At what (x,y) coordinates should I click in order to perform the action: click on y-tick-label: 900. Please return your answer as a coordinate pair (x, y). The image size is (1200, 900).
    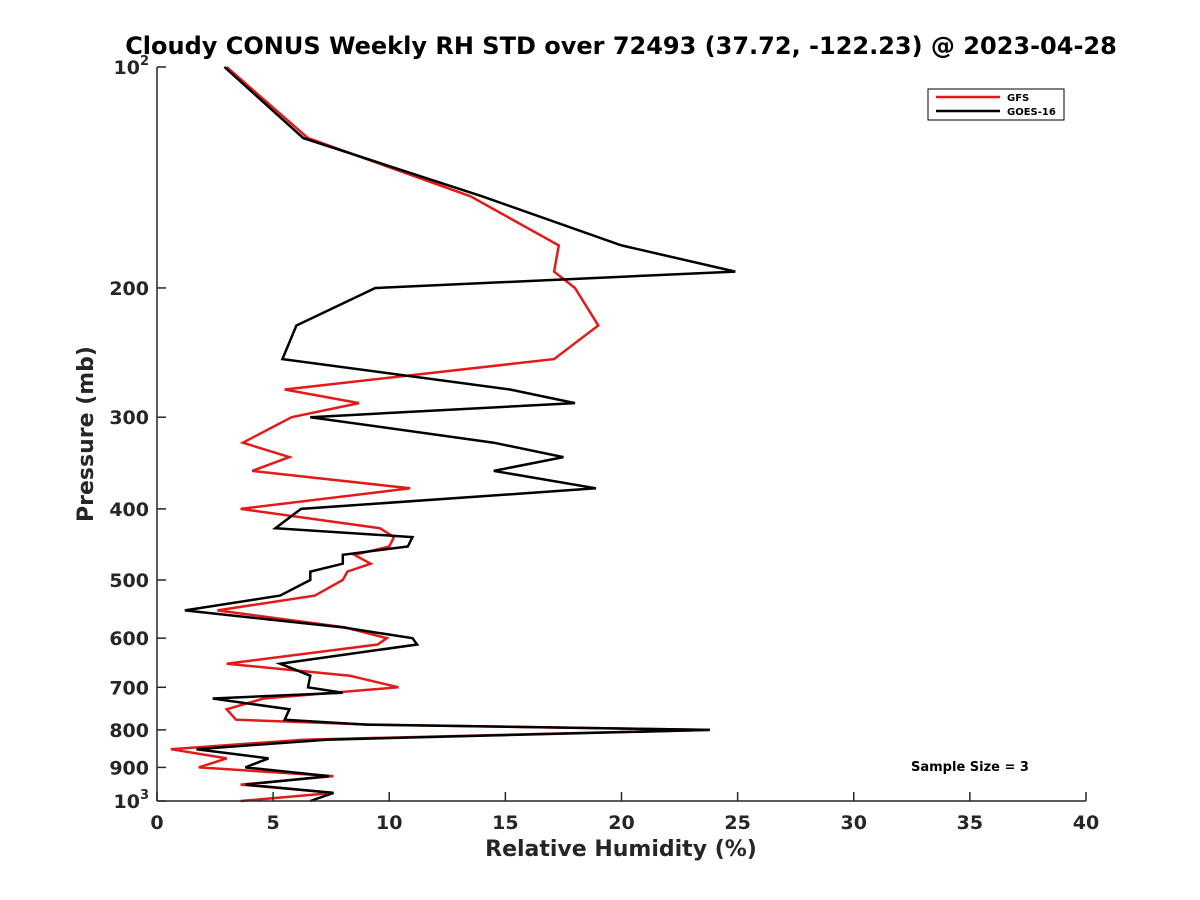
    Looking at the image, I should click on (129, 768).